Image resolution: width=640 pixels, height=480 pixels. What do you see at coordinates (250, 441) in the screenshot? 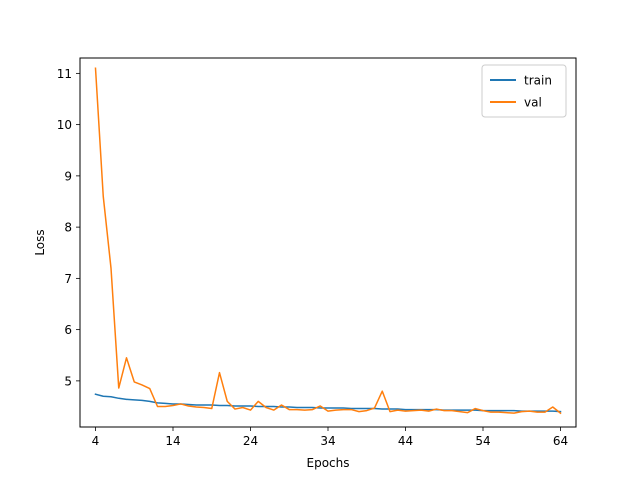
I see `x-tick-label: 24` at bounding box center [250, 441].